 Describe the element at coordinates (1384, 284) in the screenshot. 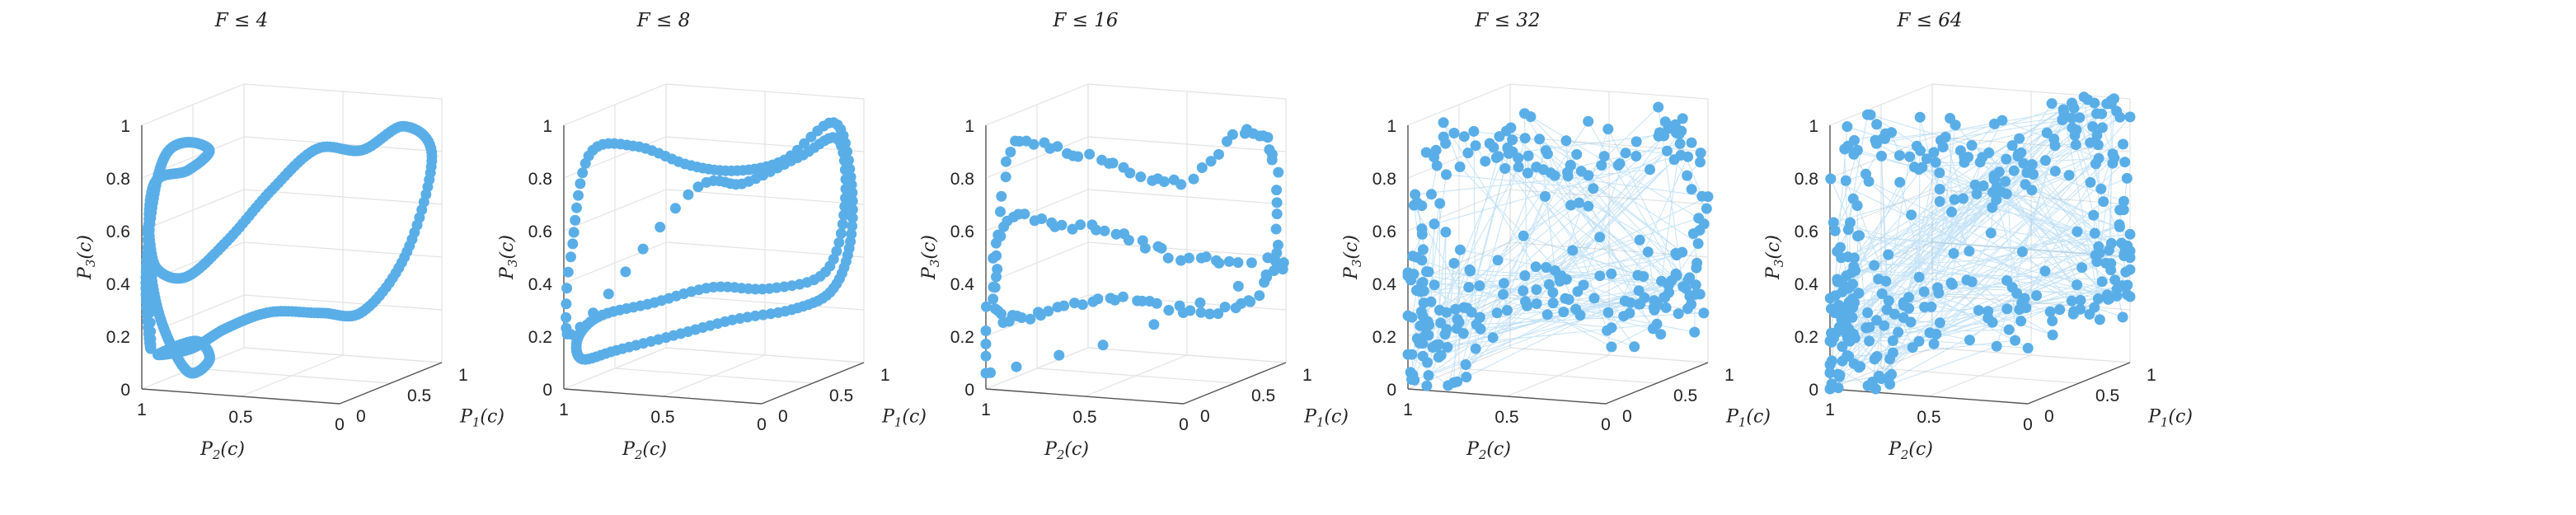

I see `z-tick-label: 0.4` at that location.